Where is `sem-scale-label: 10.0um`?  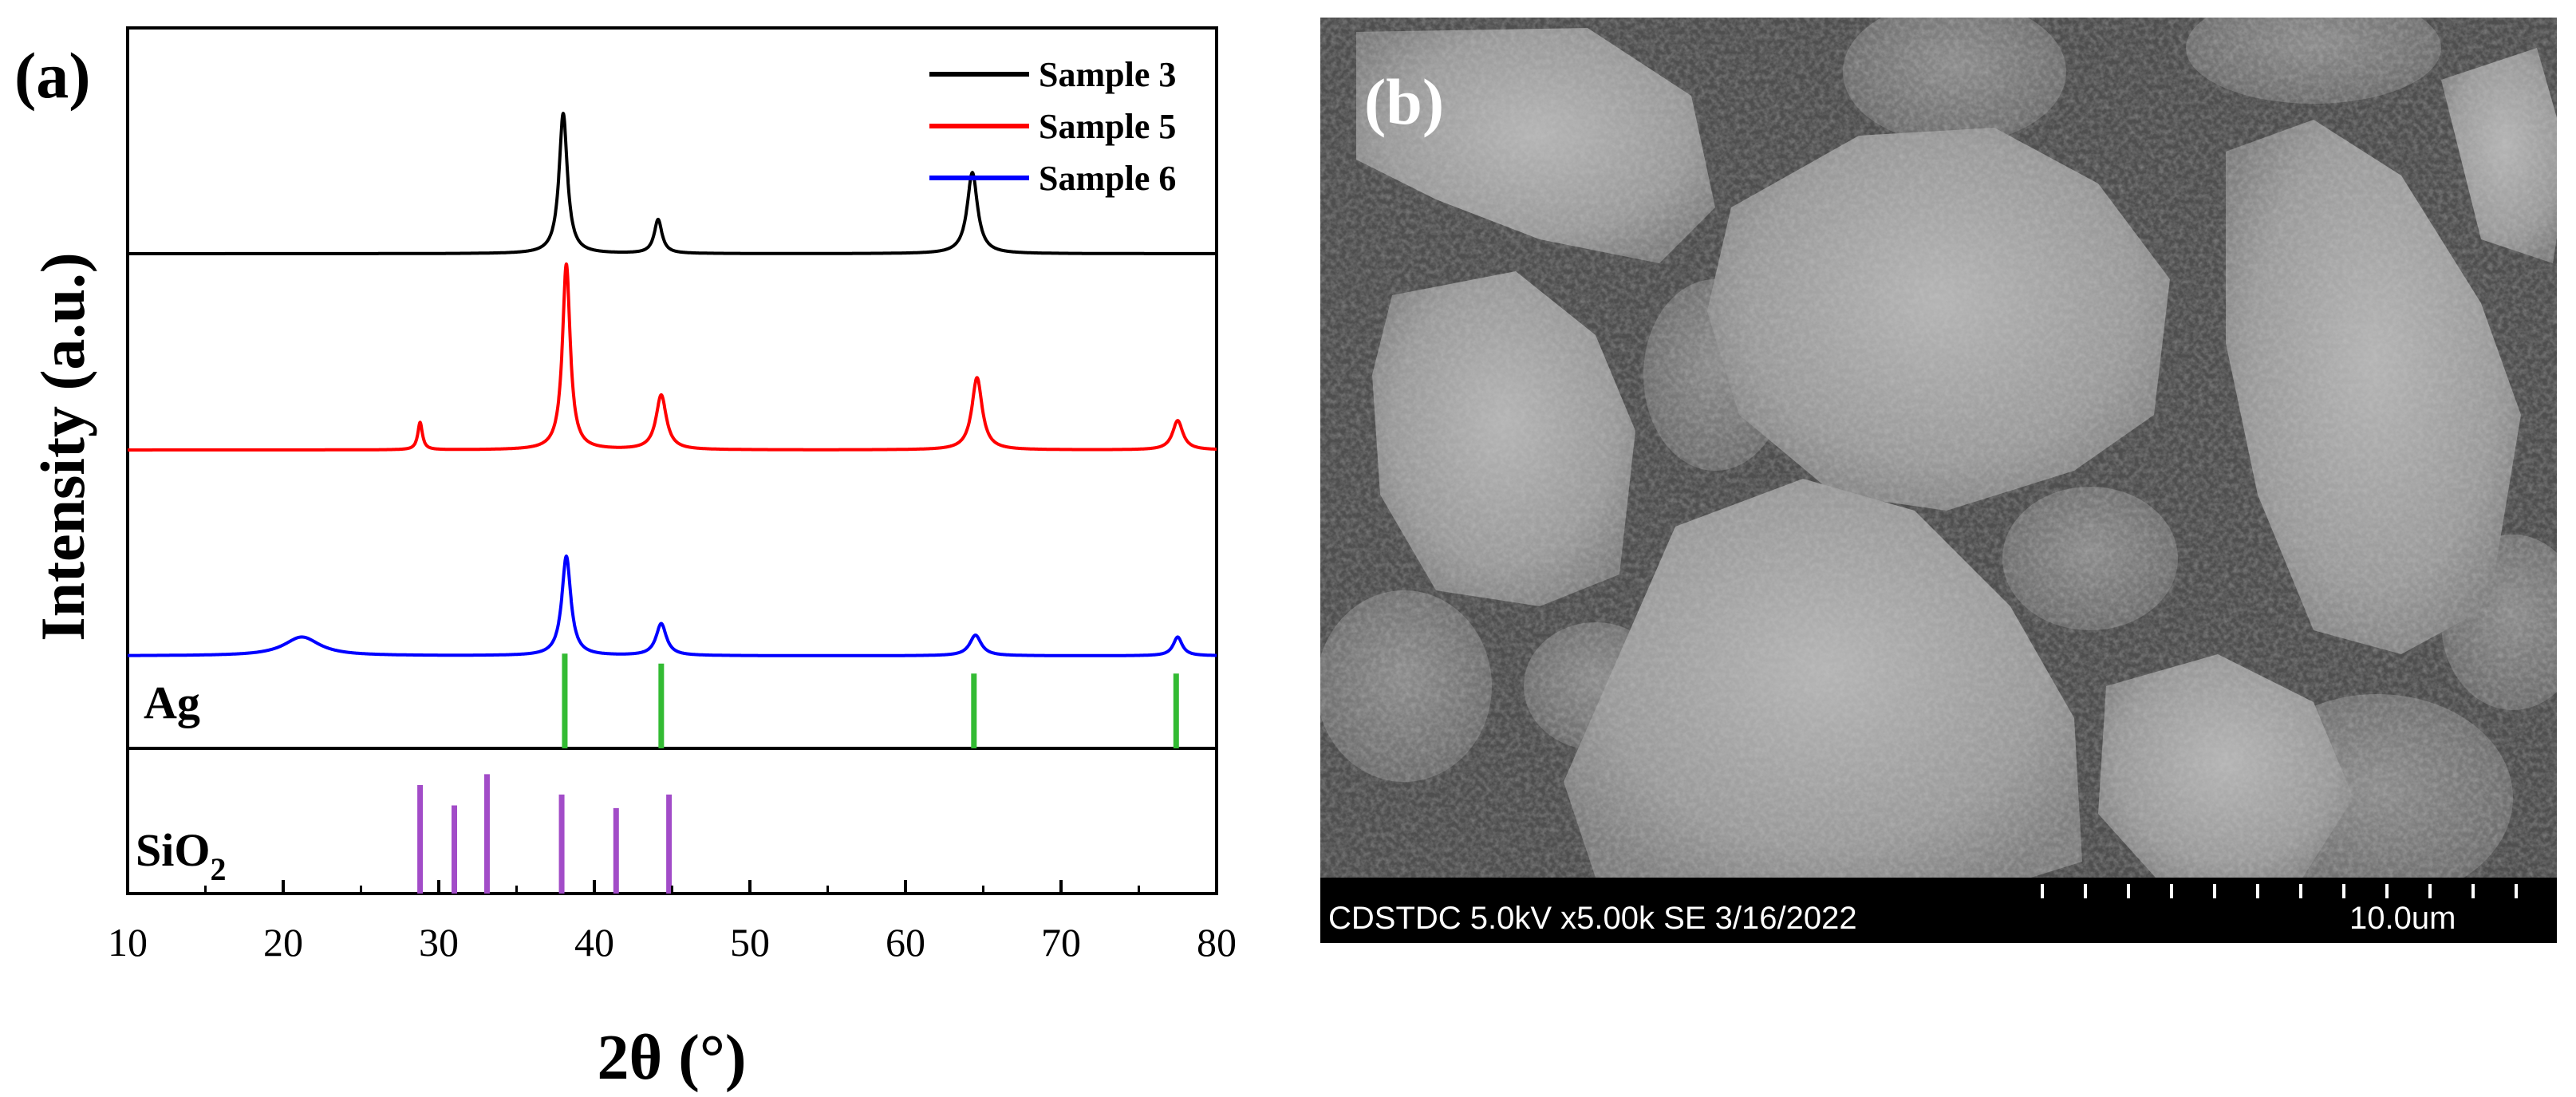
sem-scale-label: 10.0um is located at coordinates (2402, 919).